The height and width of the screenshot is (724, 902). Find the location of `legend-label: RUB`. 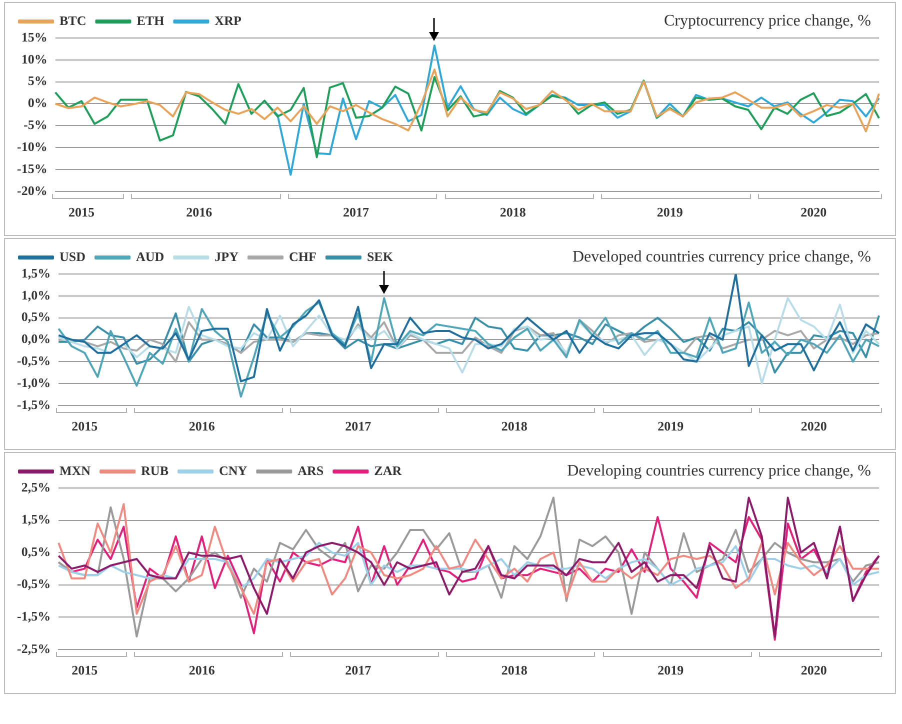

legend-label: RUB is located at coordinates (155, 470).